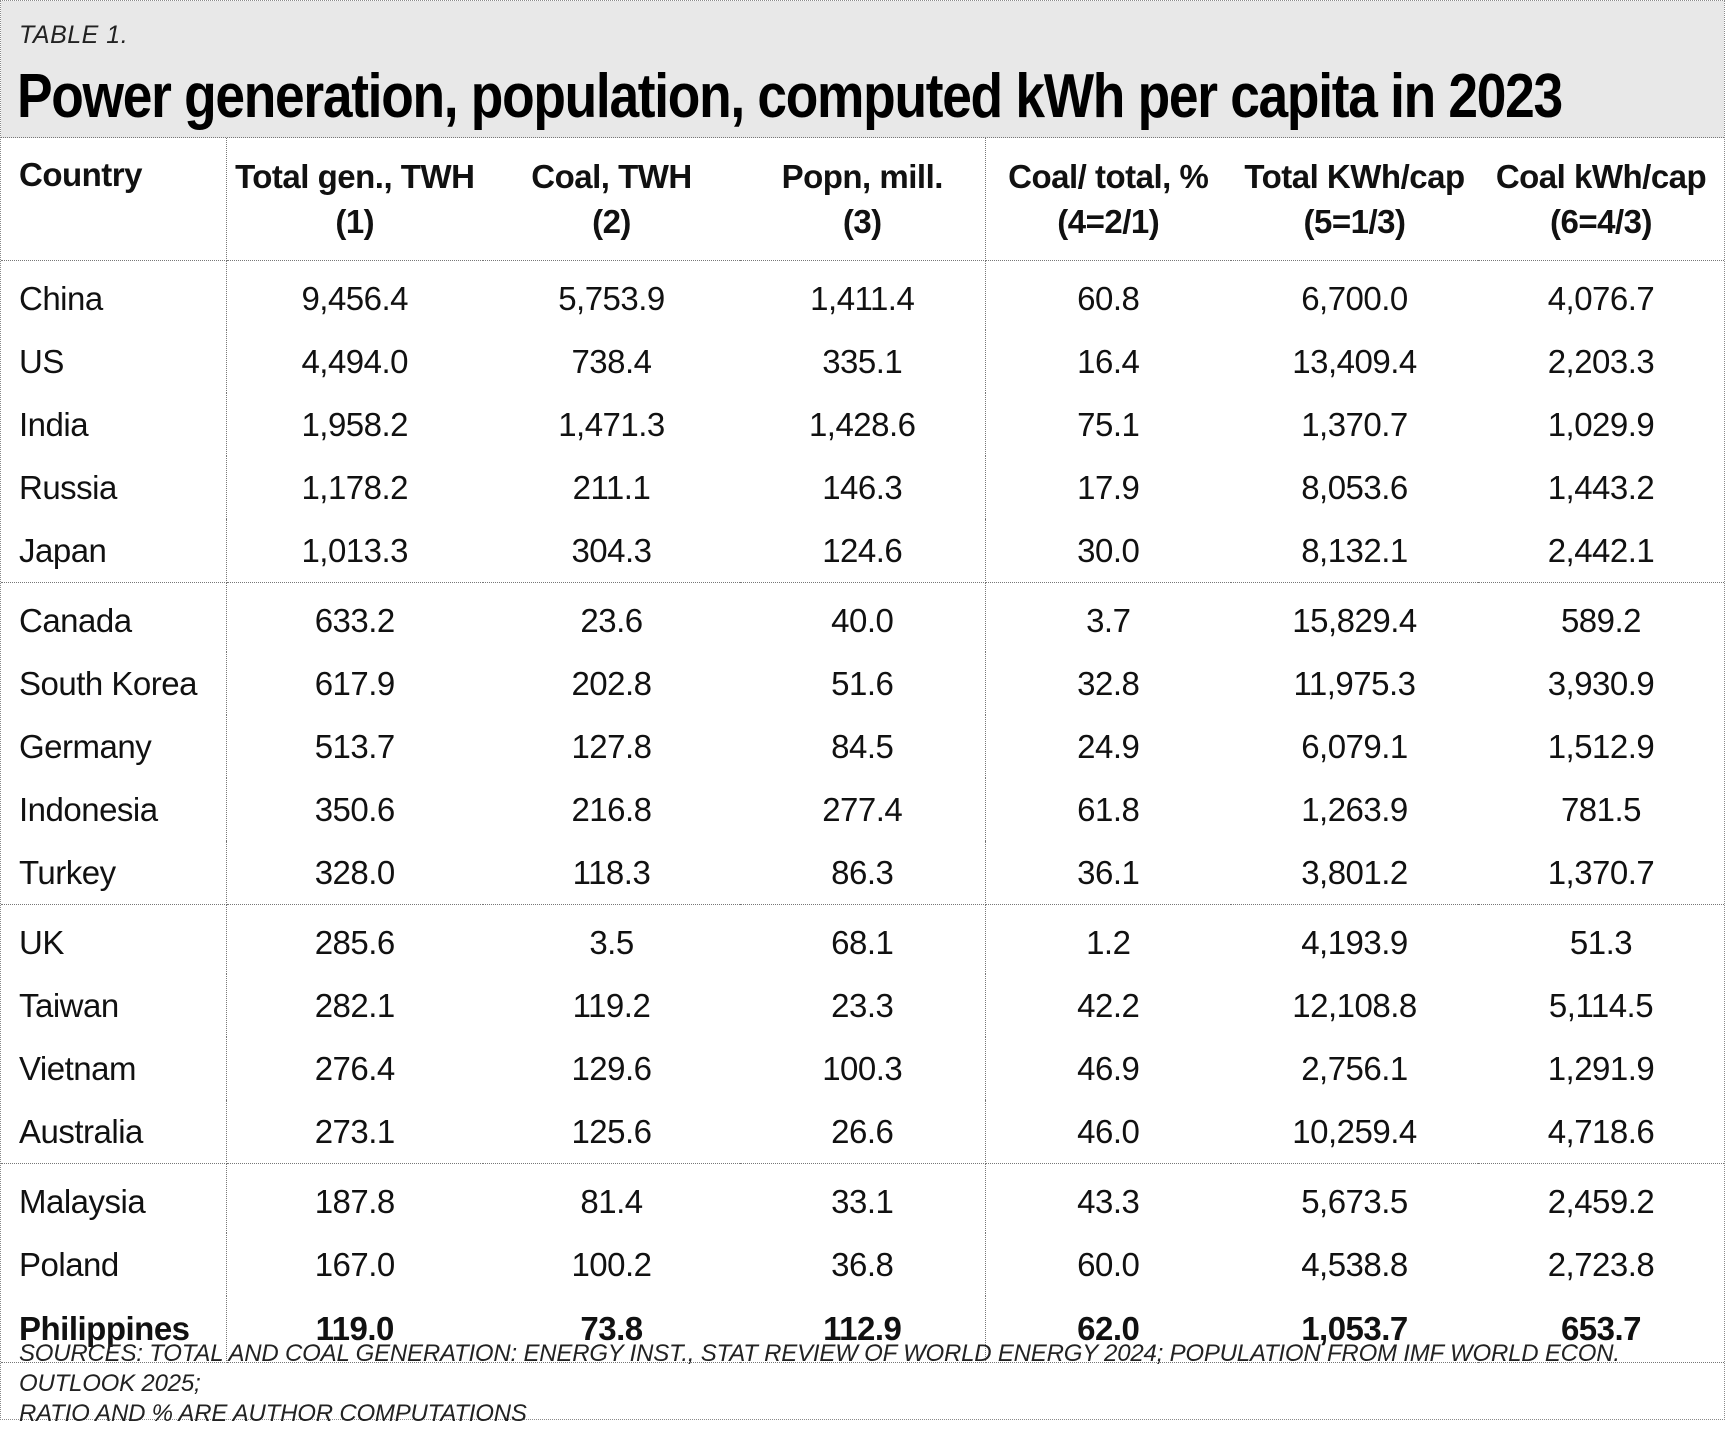 Image resolution: width=1725 pixels, height=1429 pixels. I want to click on col-header-coal-kwh-cap: Coal kWh/cap (6=4/3), so click(1601, 199).